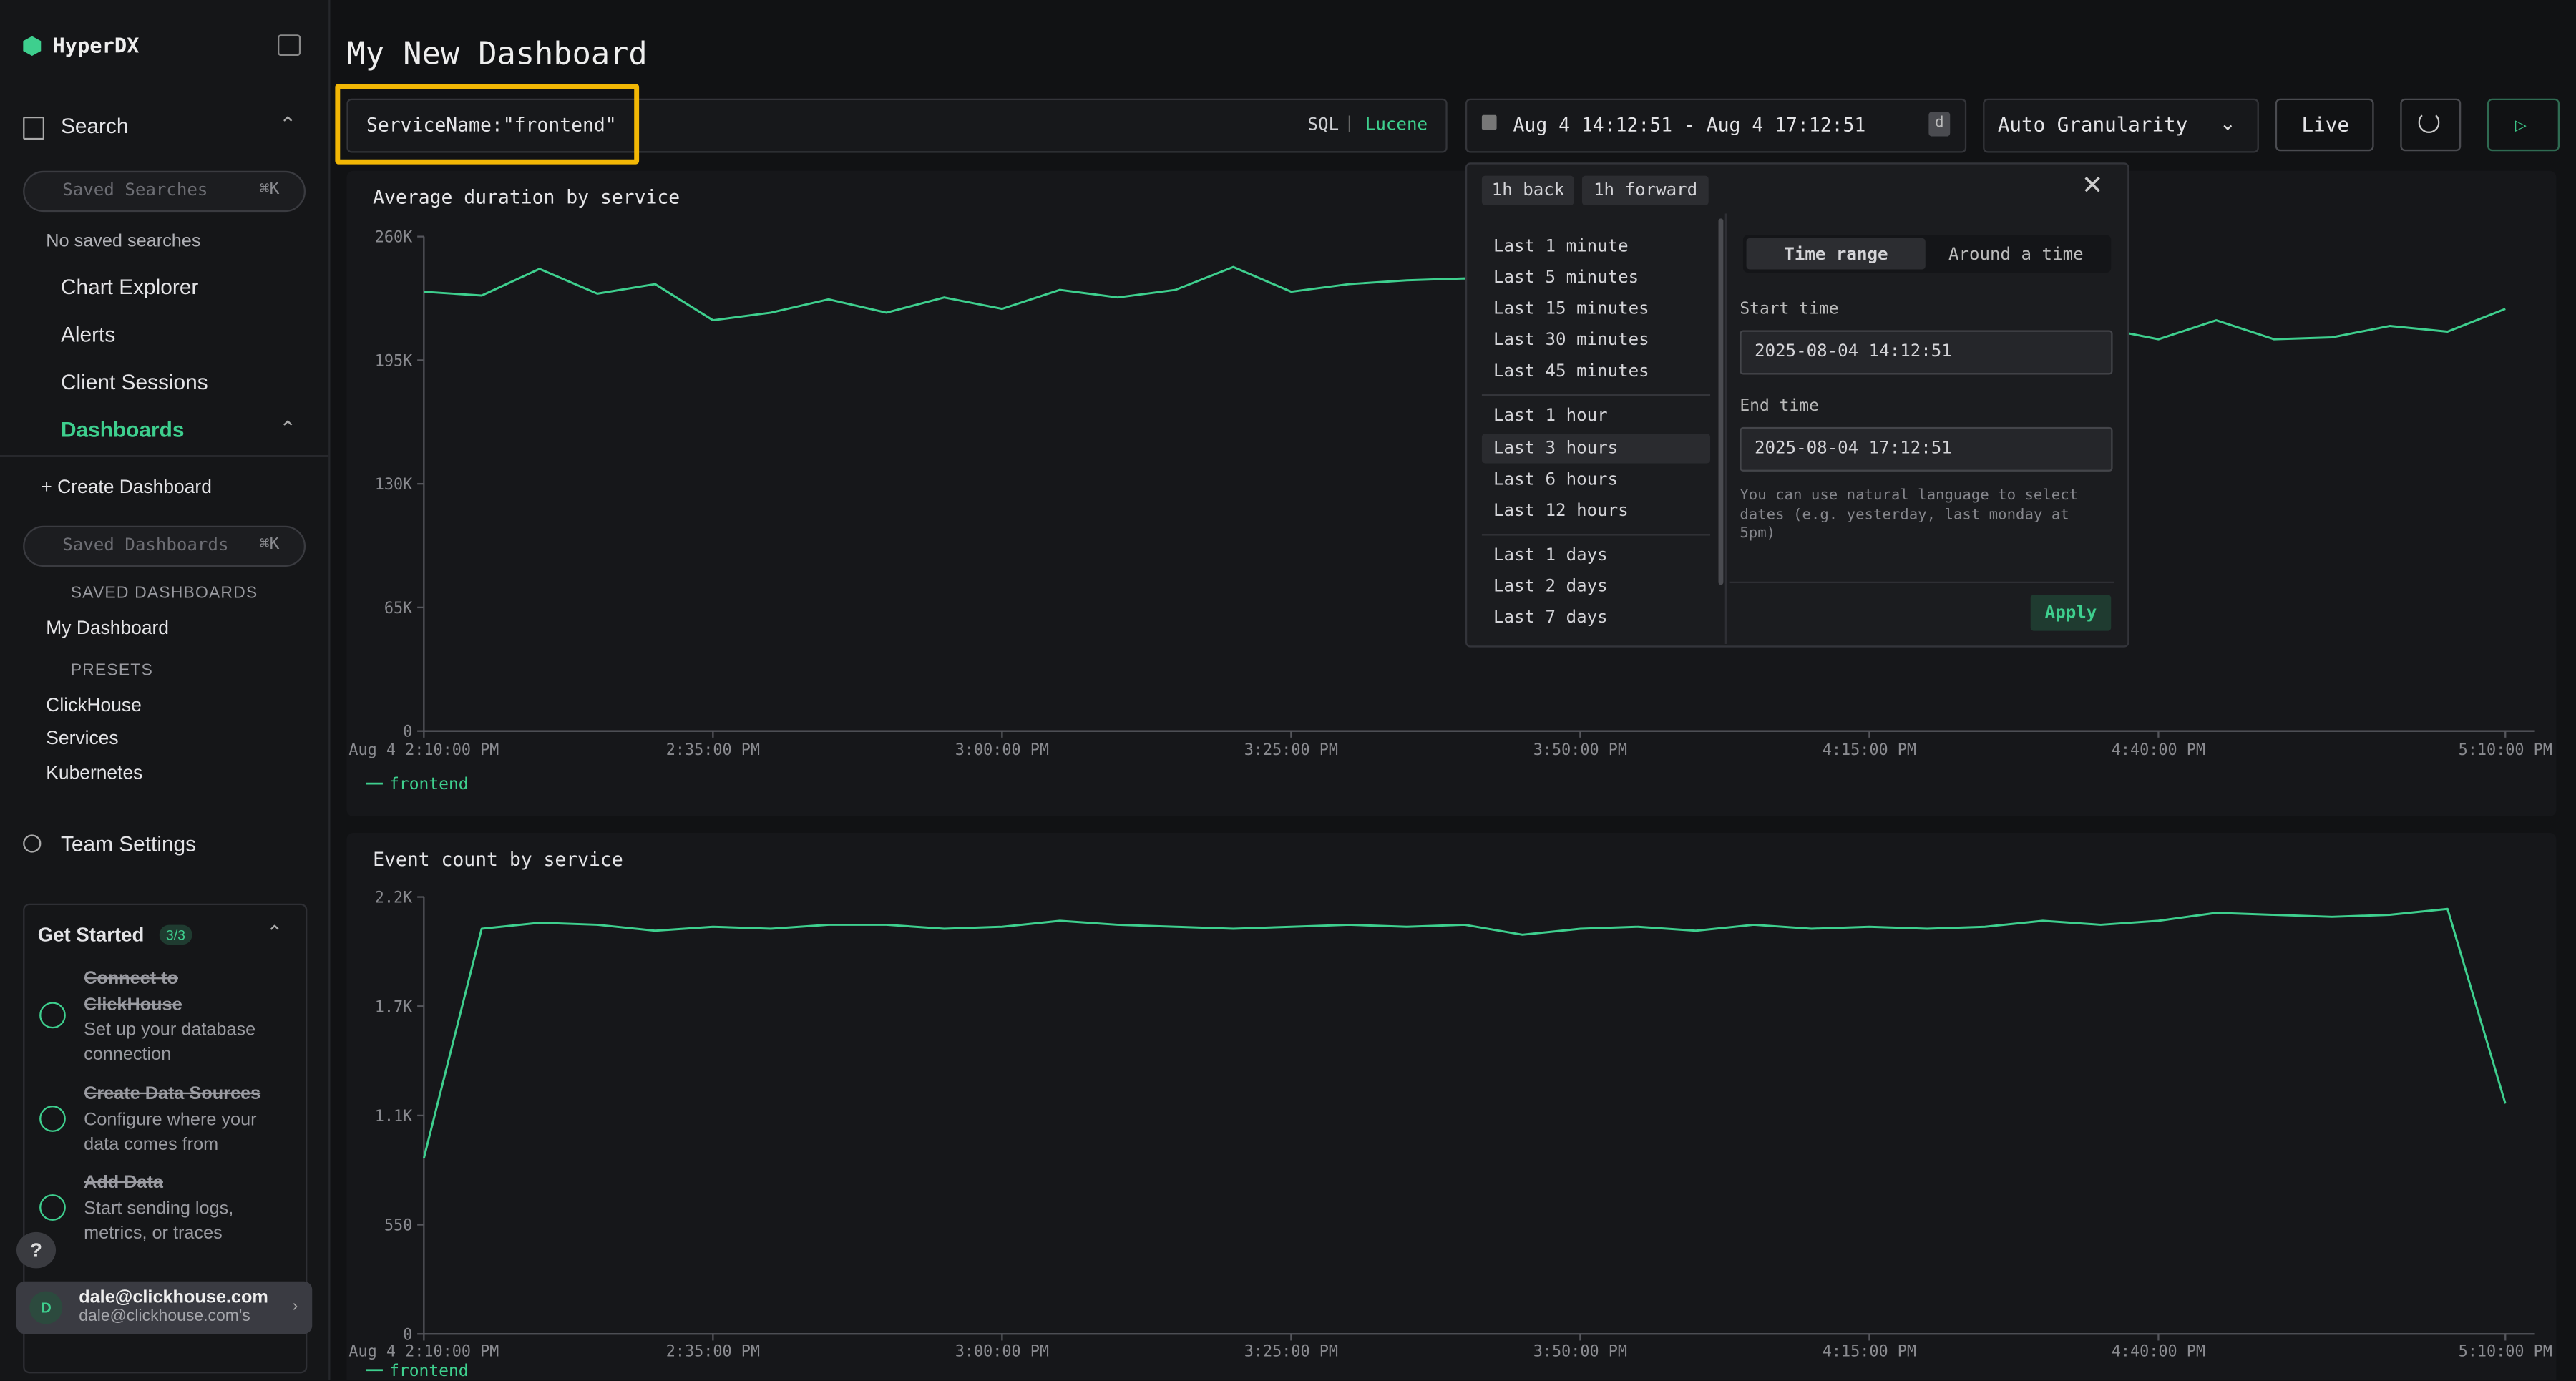  I want to click on preset-option: Last 45 minutes, so click(1571, 371).